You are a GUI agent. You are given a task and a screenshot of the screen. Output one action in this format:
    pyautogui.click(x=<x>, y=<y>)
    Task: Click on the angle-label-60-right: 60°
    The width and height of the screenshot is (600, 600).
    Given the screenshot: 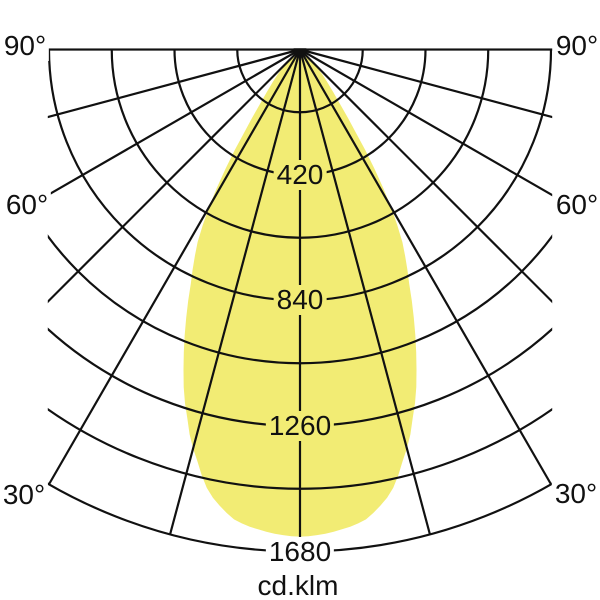 What is the action you would take?
    pyautogui.click(x=576, y=205)
    